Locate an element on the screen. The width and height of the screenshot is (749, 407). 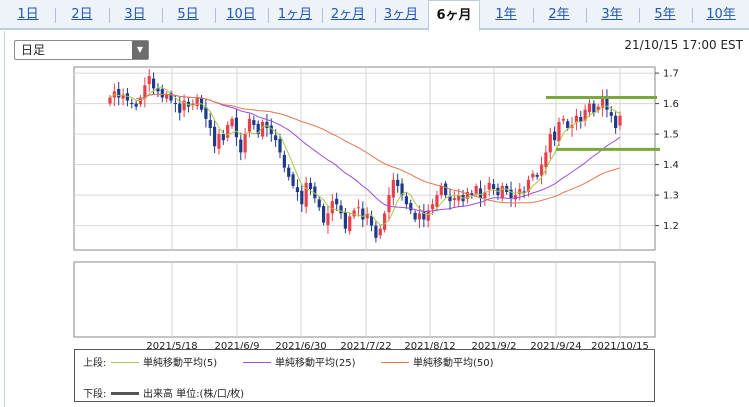
tab-3年: 3年 is located at coordinates (612, 14).